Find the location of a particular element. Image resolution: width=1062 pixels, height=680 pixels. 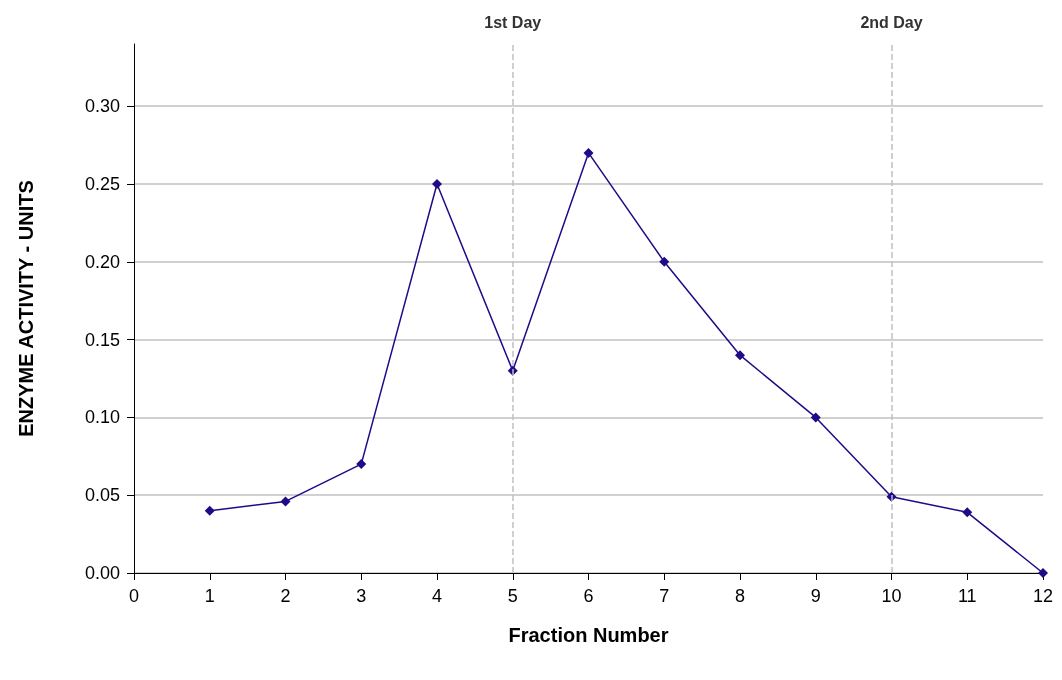

y-axis-title: ENZYME ACTIVITY - UNITS is located at coordinates (26, 308).